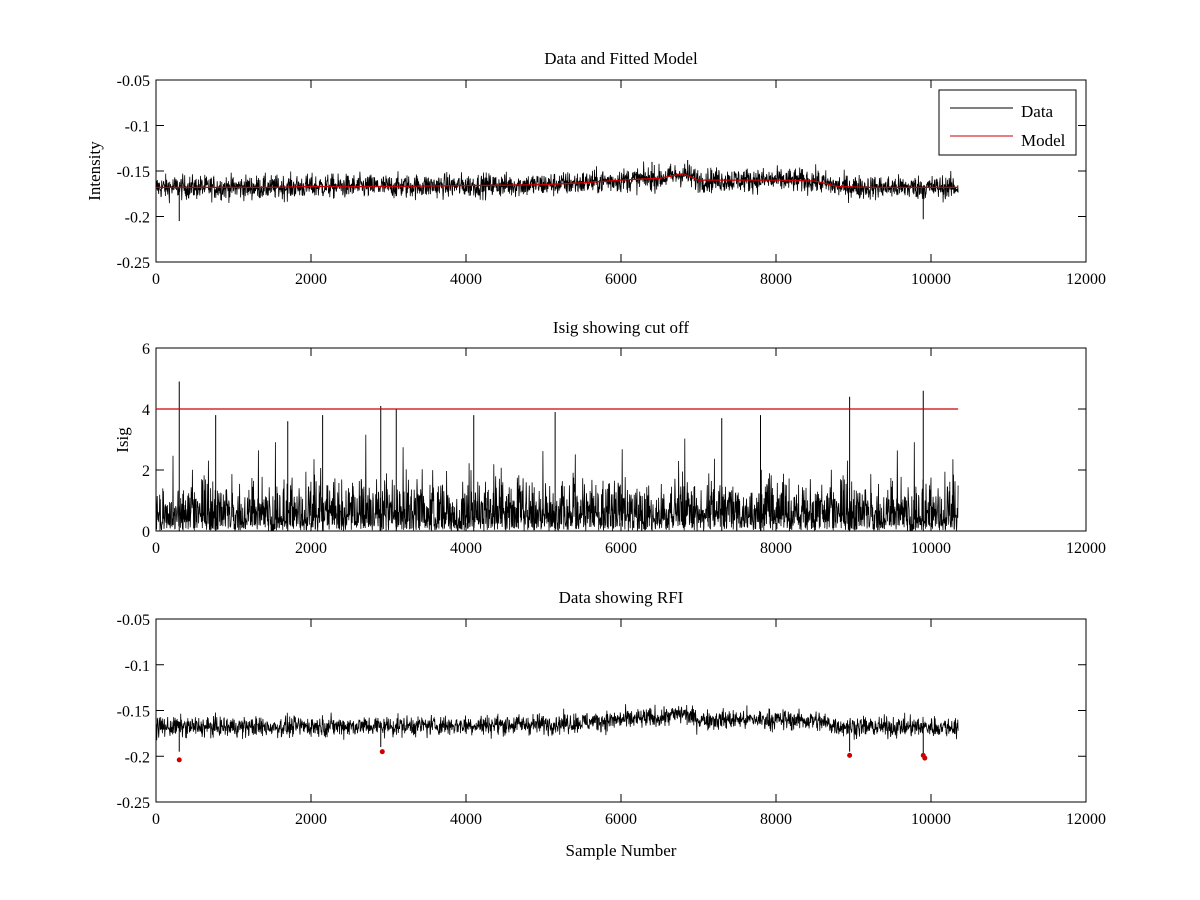  Describe the element at coordinates (146, 410) in the screenshot. I see `y-tick-label: 4` at that location.